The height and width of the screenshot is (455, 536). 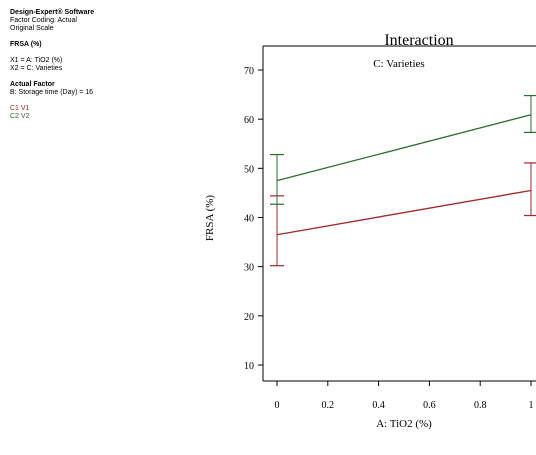 What do you see at coordinates (249, 71) in the screenshot?
I see `y-tick-label: 70` at bounding box center [249, 71].